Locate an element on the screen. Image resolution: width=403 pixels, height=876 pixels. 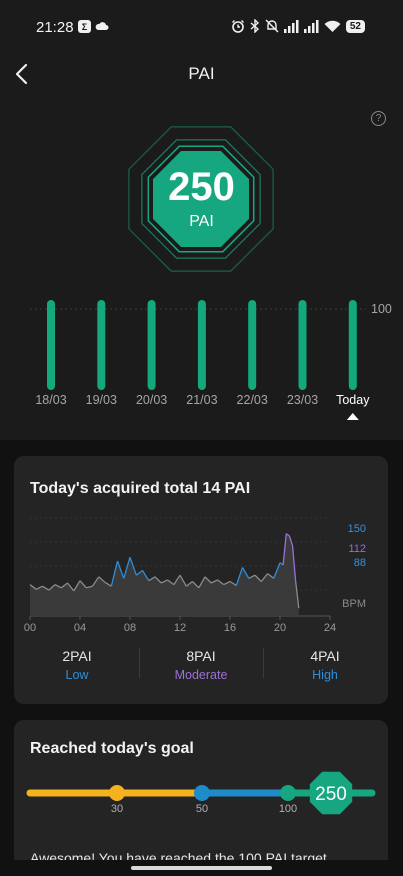
milestone-label: 50 is located at coordinates (202, 809).